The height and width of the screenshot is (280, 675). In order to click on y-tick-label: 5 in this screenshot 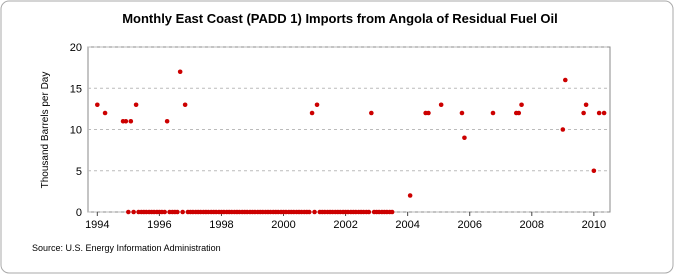, I will do `click(79, 172)`.